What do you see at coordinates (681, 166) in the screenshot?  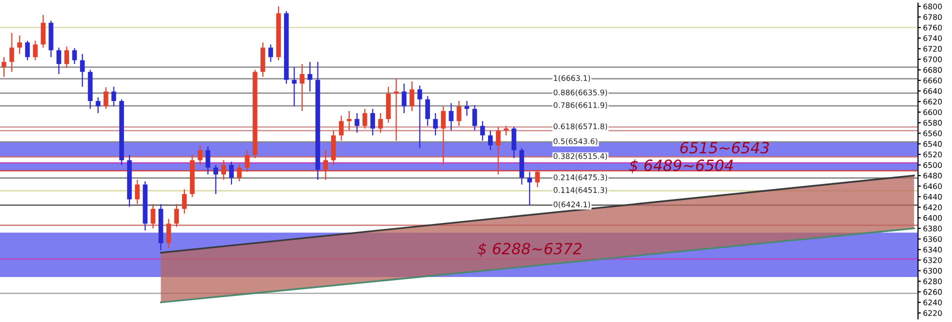 I see `annotation: $ 6489~6504` at bounding box center [681, 166].